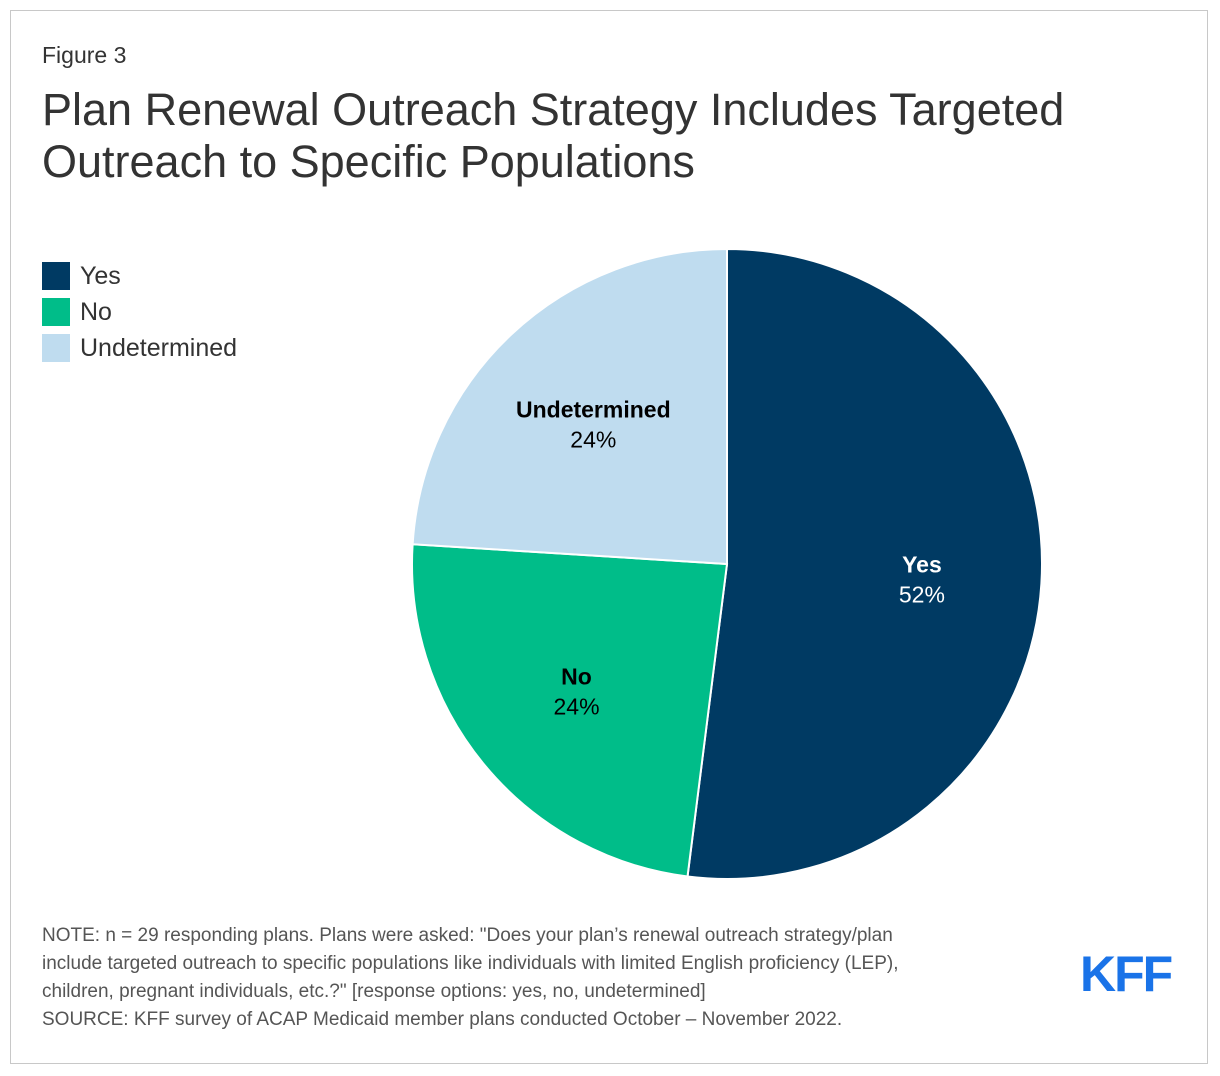 Image resolution: width=1220 pixels, height=1076 pixels. What do you see at coordinates (96, 311) in the screenshot?
I see `legend-label-no: No` at bounding box center [96, 311].